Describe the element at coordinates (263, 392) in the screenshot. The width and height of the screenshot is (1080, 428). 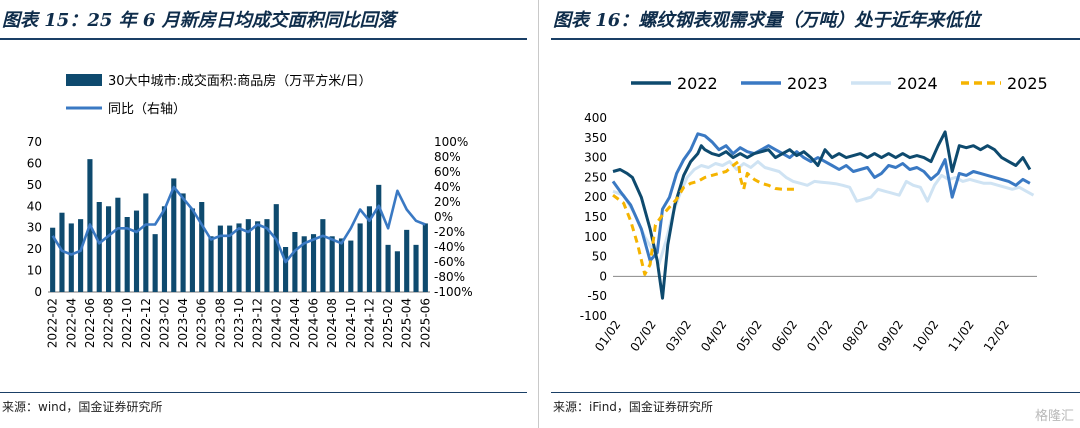
I see `left-source-rule` at that location.